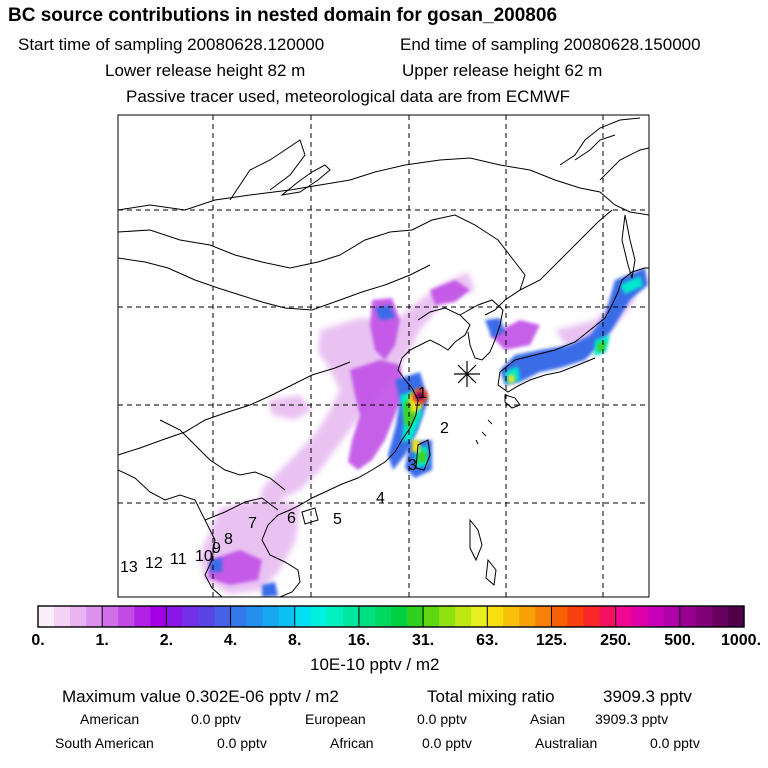 Image resolution: width=768 pixels, height=768 pixels. What do you see at coordinates (337, 519) in the screenshot?
I see `source-region-label: 5` at bounding box center [337, 519].